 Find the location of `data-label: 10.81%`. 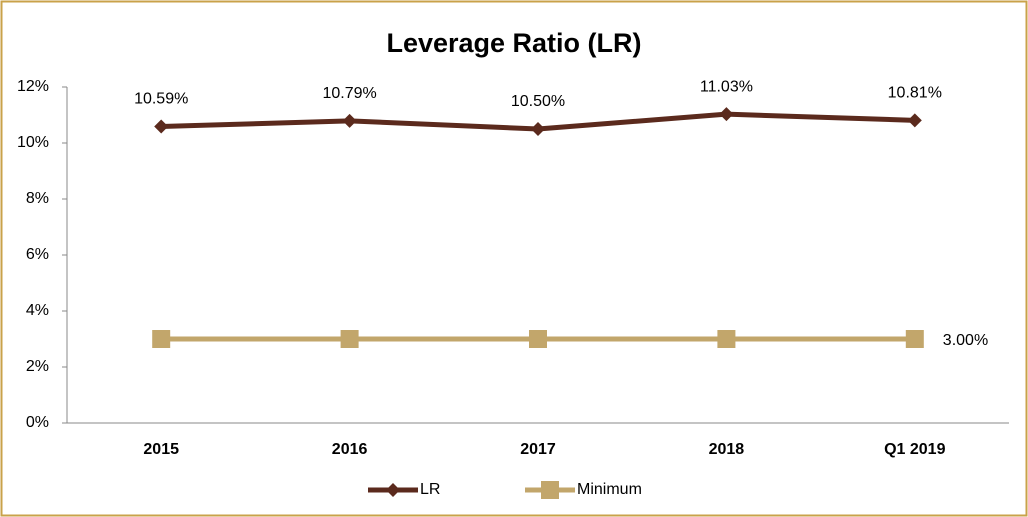

data-label: 10.81% is located at coordinates (915, 93).